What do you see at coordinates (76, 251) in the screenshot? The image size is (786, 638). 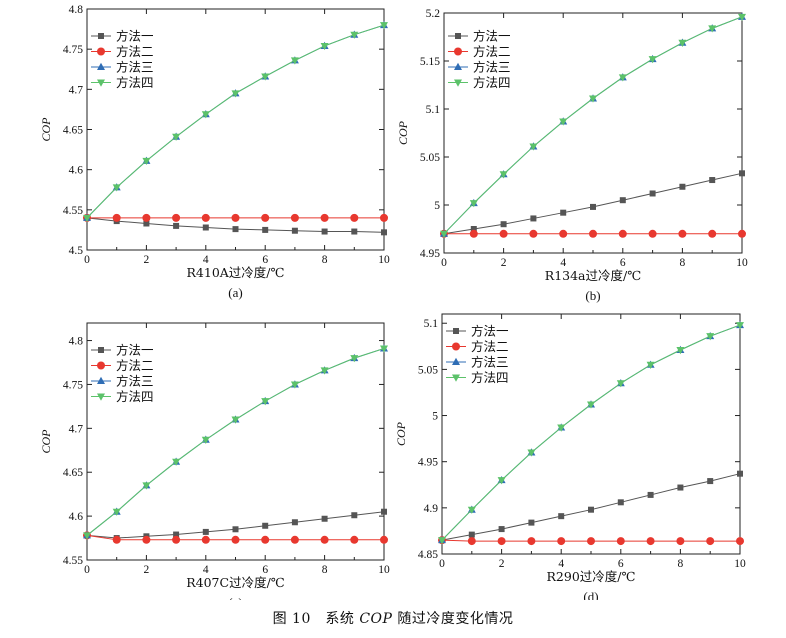 I see `y-tick-label: 4.5` at bounding box center [76, 251].